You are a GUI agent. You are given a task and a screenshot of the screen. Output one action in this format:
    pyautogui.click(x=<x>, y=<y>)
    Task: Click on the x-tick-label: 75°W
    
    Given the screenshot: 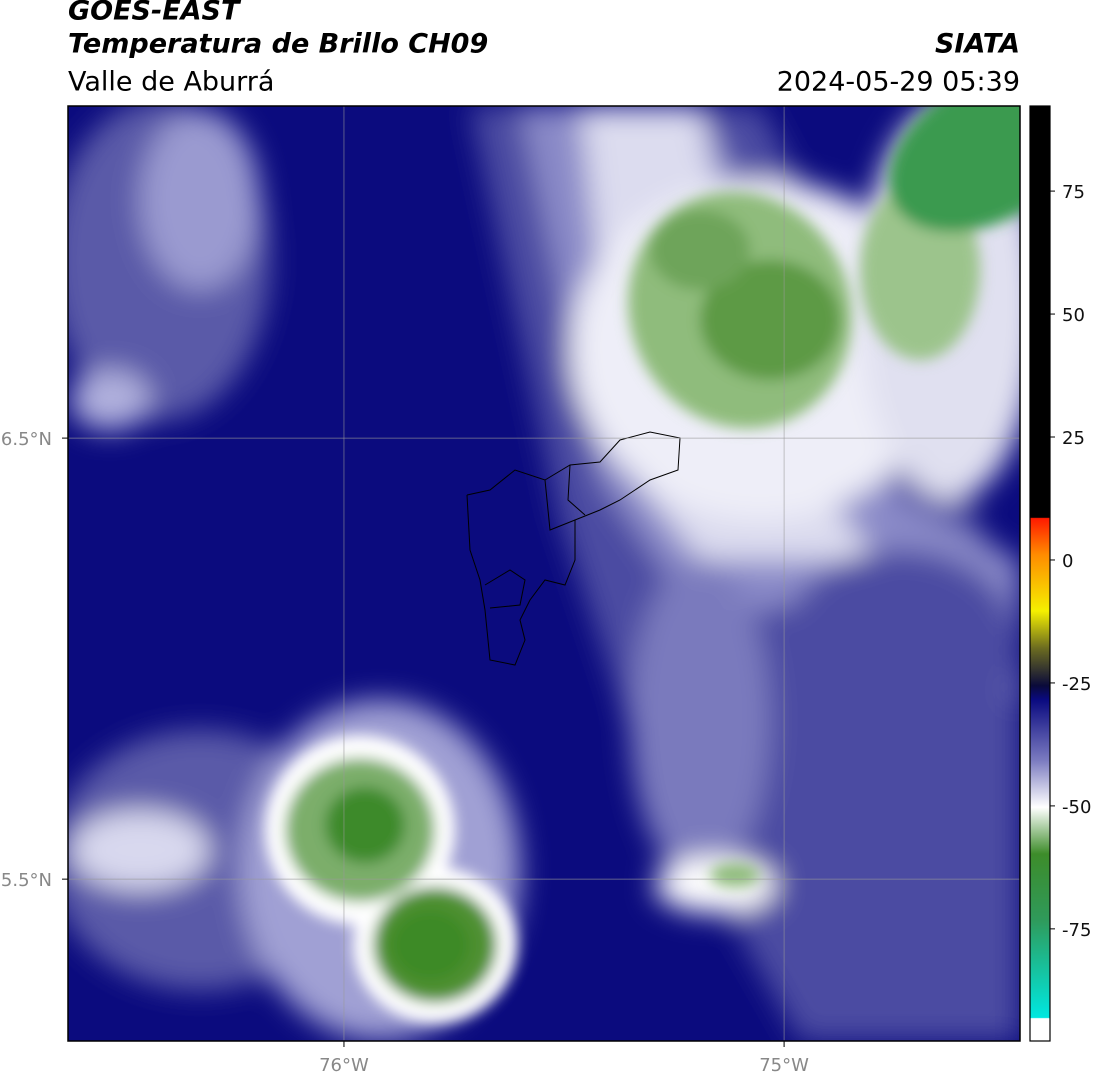 What is the action you would take?
    pyautogui.click(x=784, y=1065)
    